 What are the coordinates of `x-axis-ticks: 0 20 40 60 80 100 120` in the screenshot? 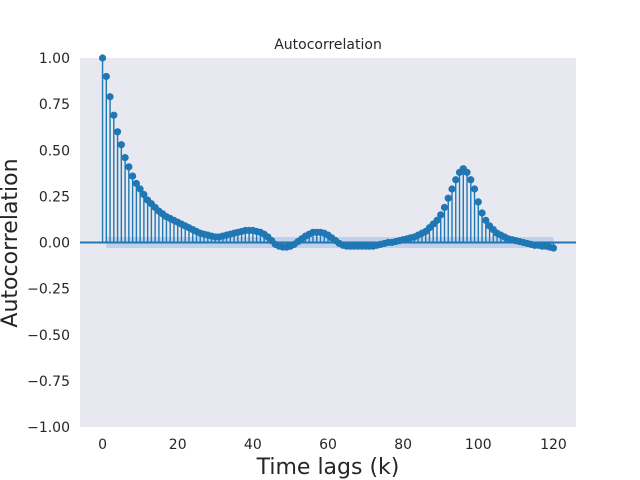 It's located at (332, 445).